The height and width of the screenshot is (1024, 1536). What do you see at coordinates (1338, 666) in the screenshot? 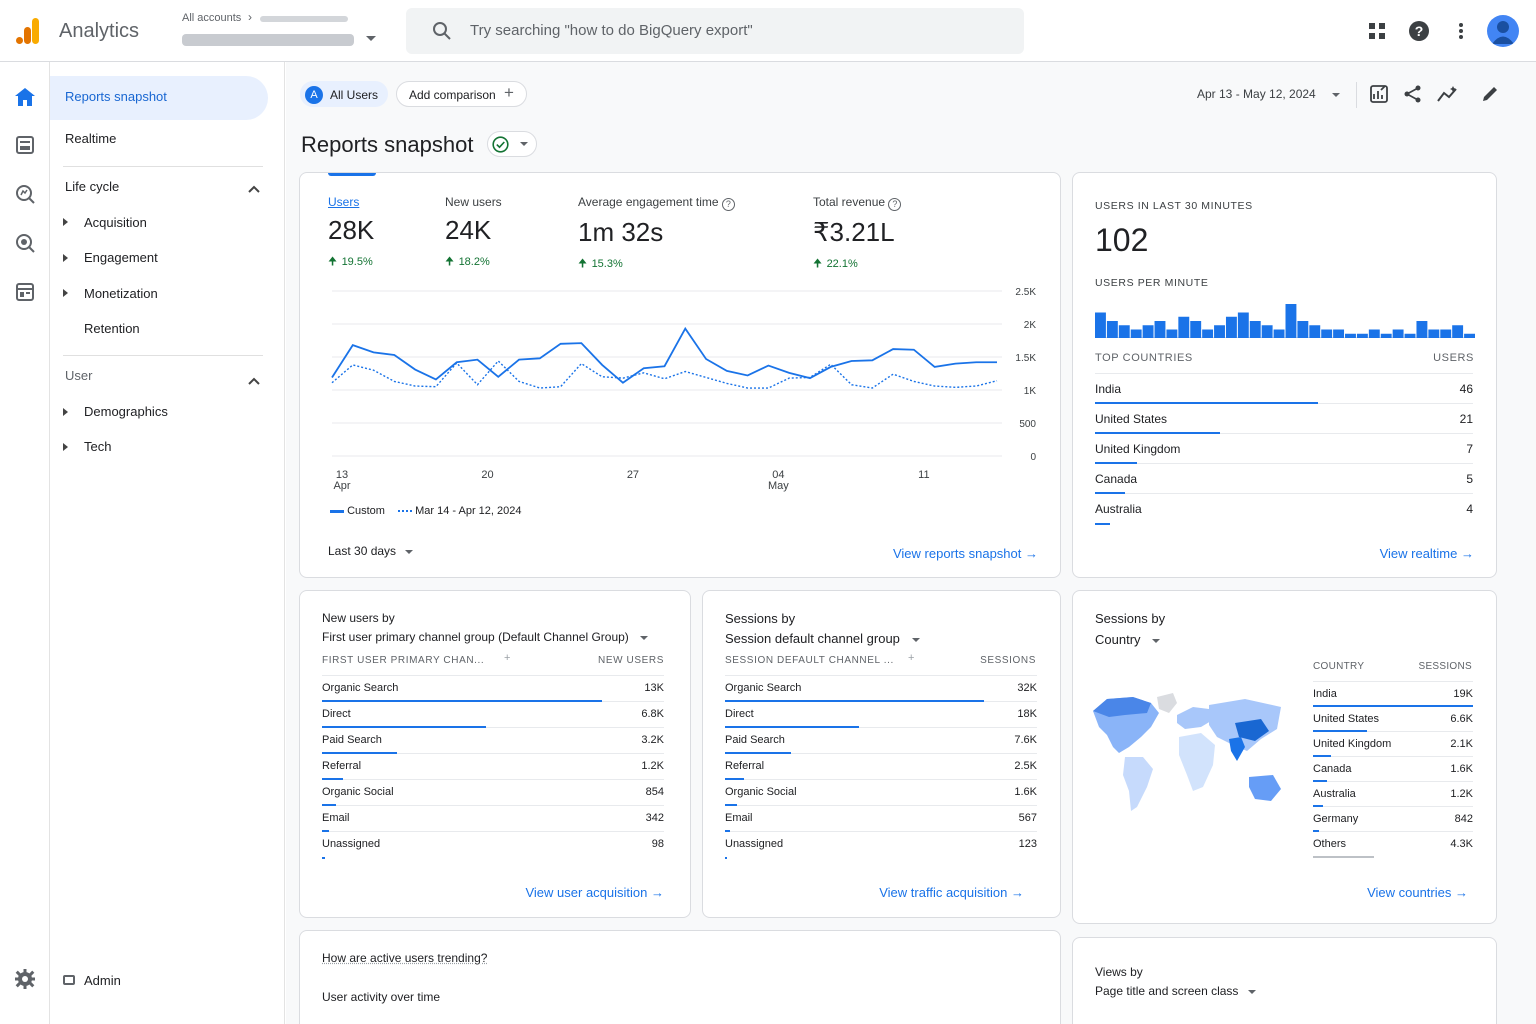
I see `column-header: COUNTRY` at bounding box center [1338, 666].